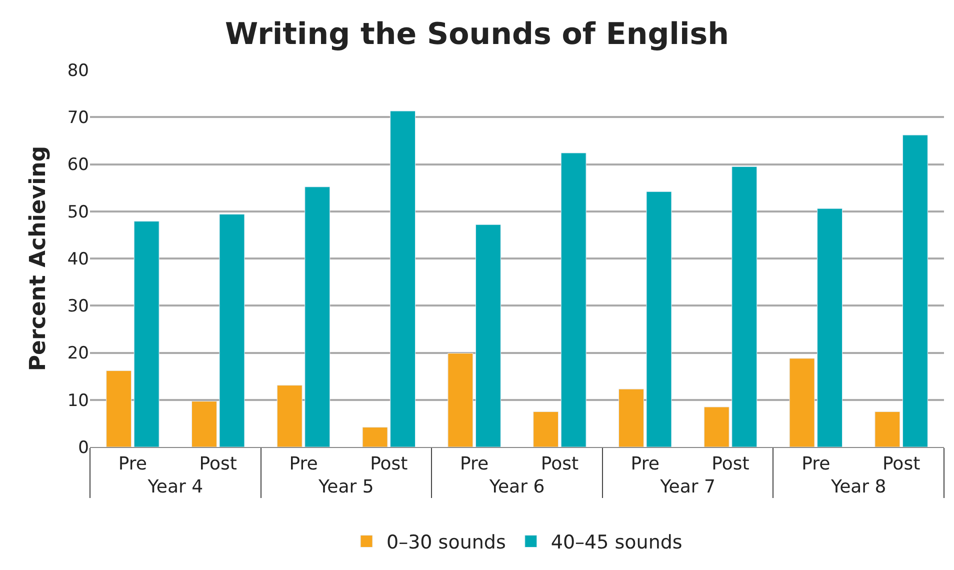 The image size is (954, 570). What do you see at coordinates (78, 70) in the screenshot?
I see `y-tick-label: 80` at bounding box center [78, 70].